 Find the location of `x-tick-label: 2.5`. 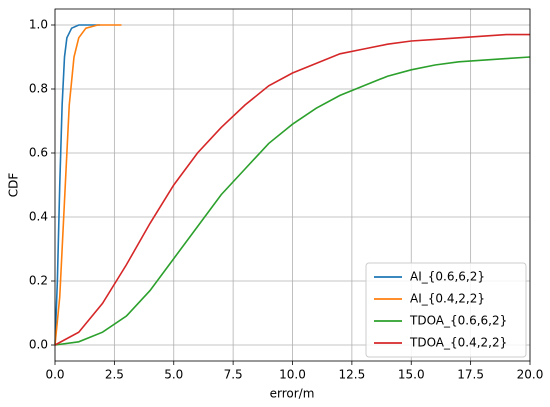

x-tick-label: 2.5 is located at coordinates (114, 375).